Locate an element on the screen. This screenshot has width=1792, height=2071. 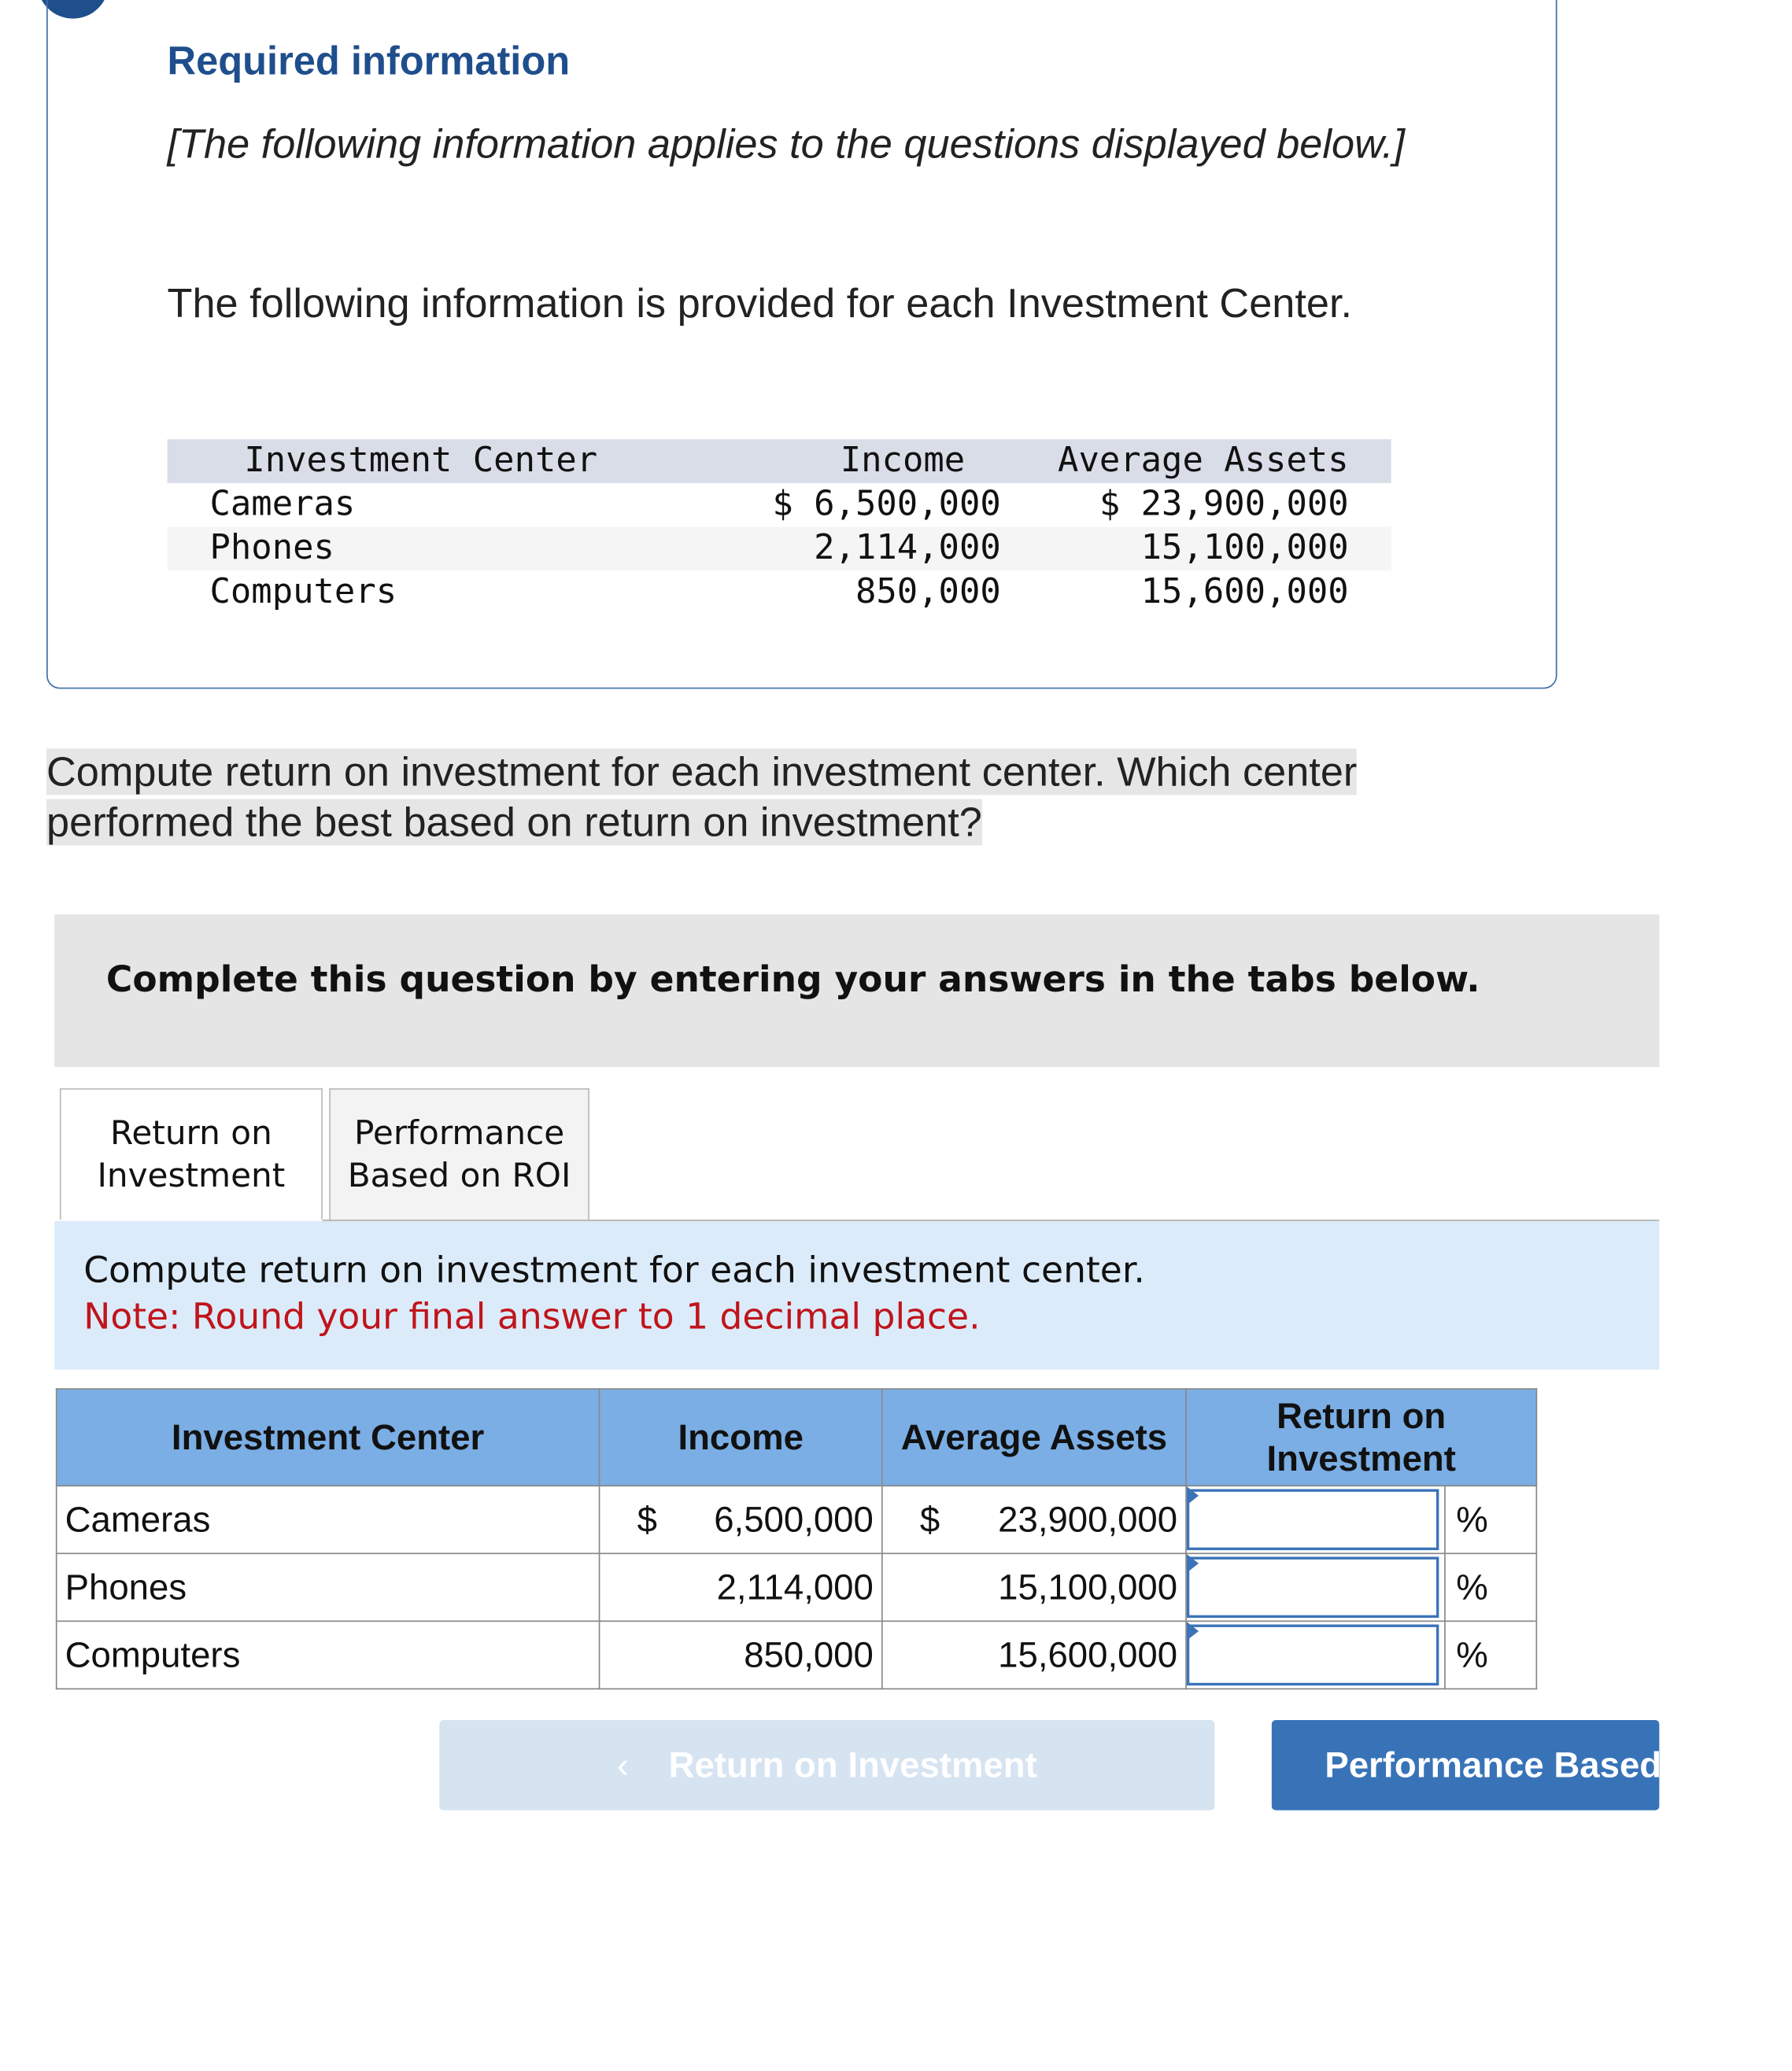
info-table-header: Investment Center Income Average Assets is located at coordinates (779, 461).